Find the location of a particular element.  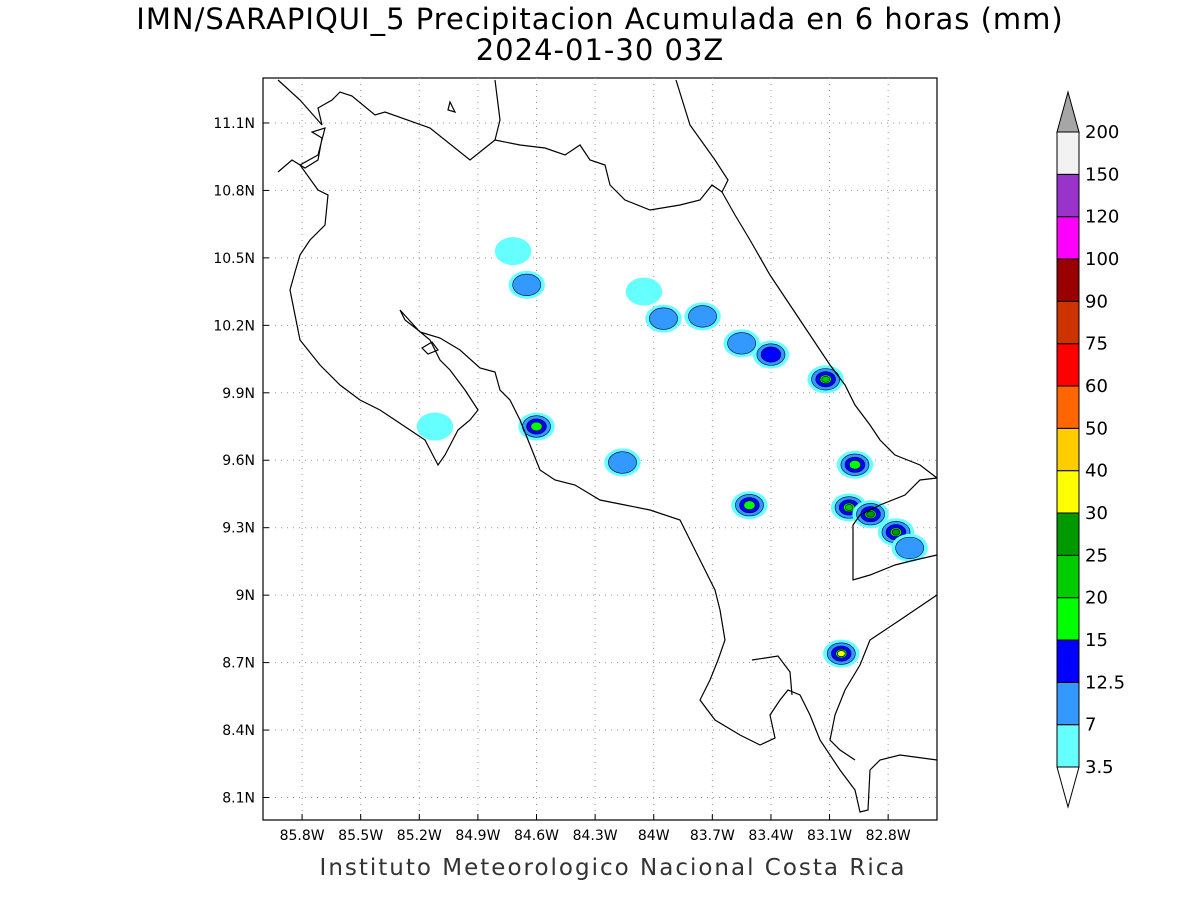

x-tick-label: 85.2W is located at coordinates (419, 836).